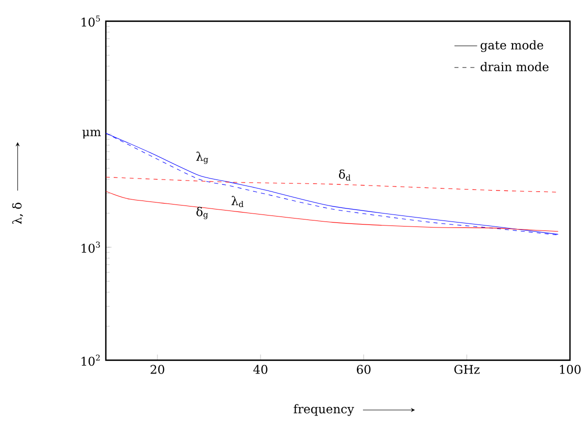  Describe the element at coordinates (91, 21) in the screenshot. I see `y-tick-label: 10$^{5}$` at that location.